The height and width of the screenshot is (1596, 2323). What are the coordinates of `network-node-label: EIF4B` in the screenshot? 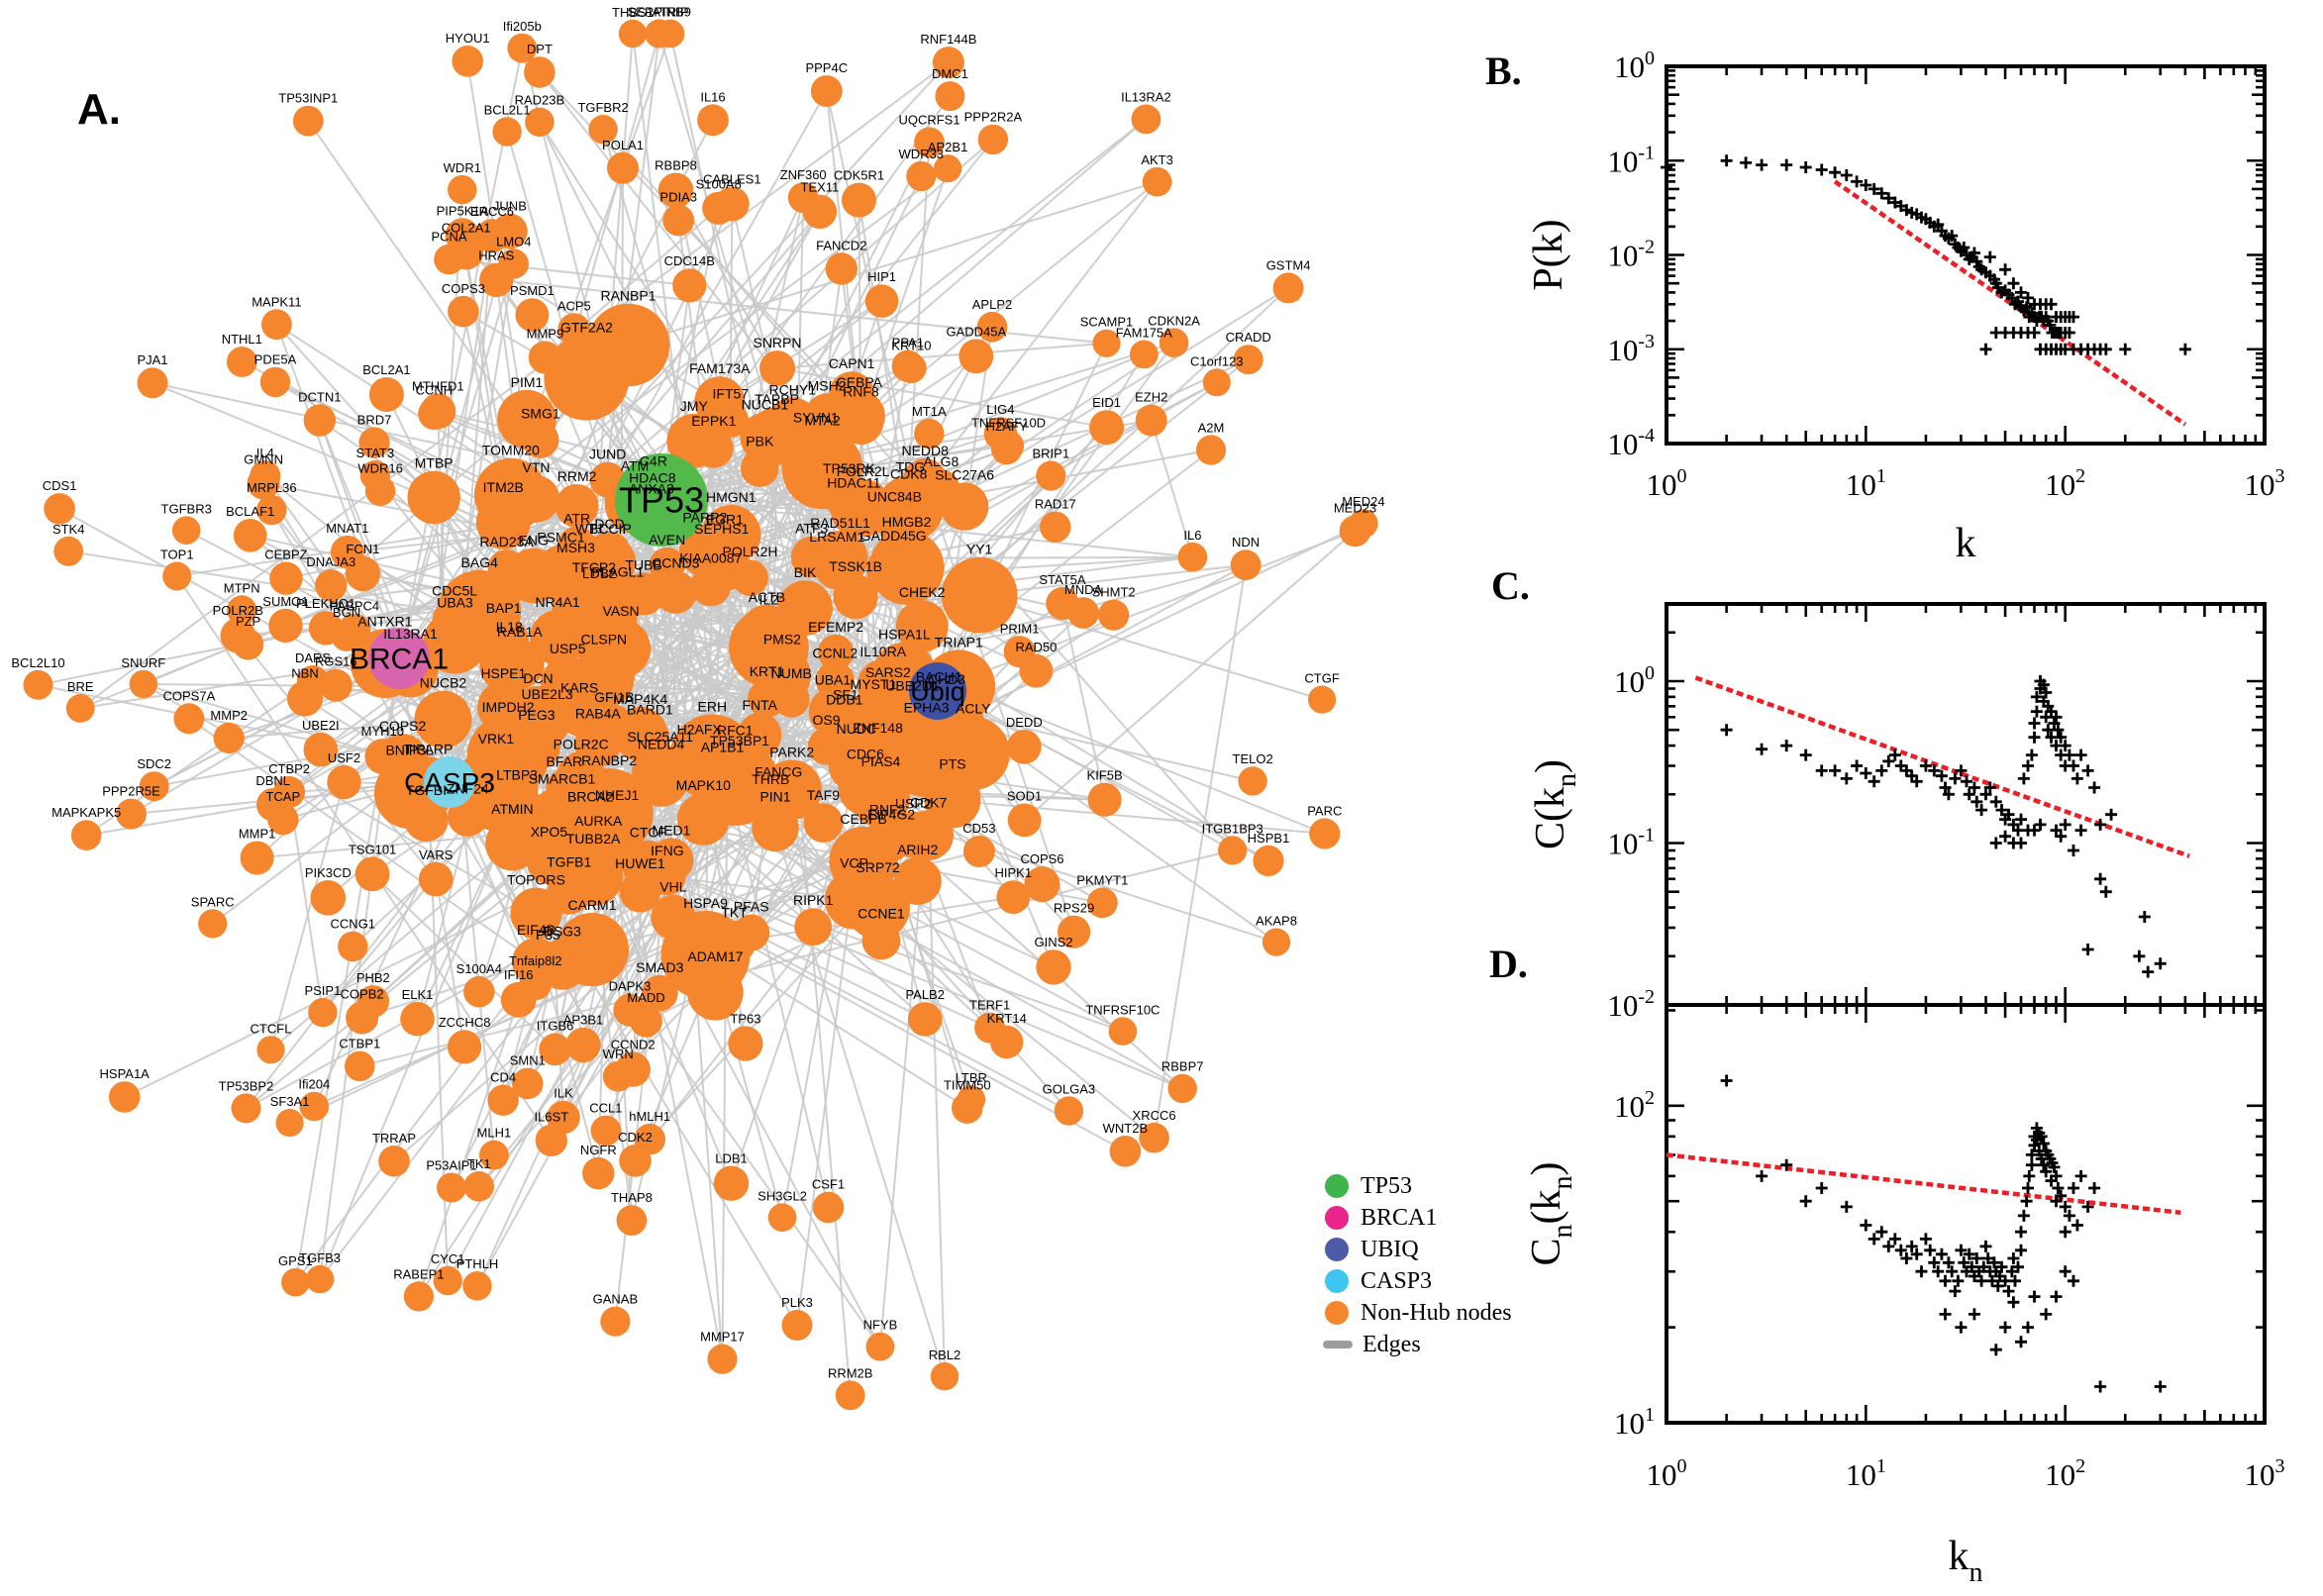 It's located at (536, 930).